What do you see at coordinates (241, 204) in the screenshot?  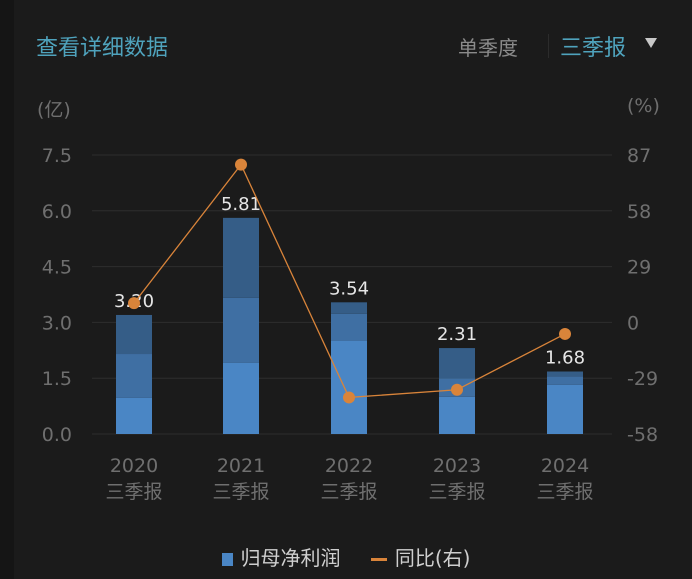 I see `bar-value-label: 5.81` at bounding box center [241, 204].